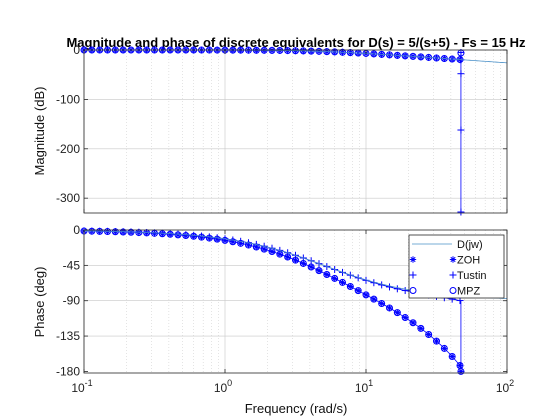  Describe the element at coordinates (472, 276) in the screenshot. I see `legend-entry-label: Tustin` at that location.